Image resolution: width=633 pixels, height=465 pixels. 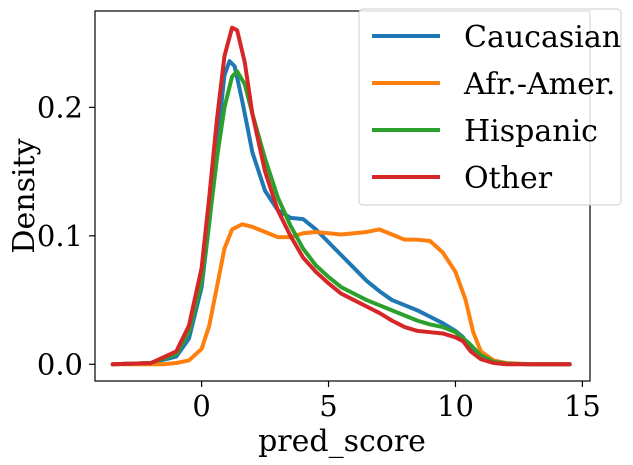 I want to click on y-axis-label: Density, so click(x=24, y=195).